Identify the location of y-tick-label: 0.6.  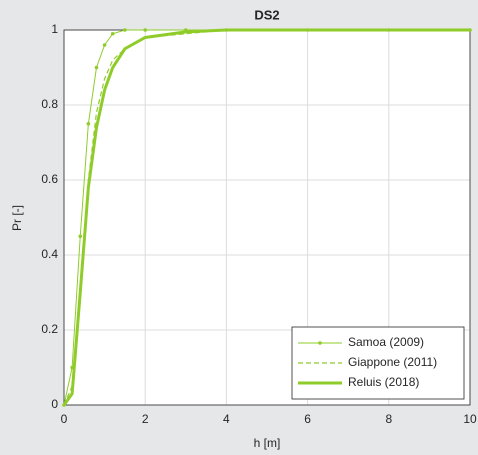
(49, 179).